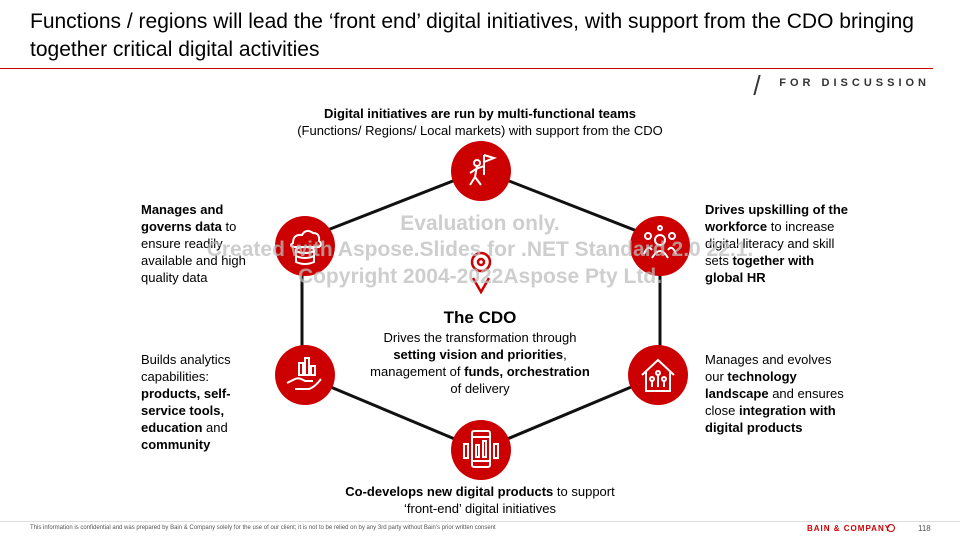 Image resolution: width=960 pixels, height=540 pixels. What do you see at coordinates (527, 371) in the screenshot?
I see `cdo-bold-2: funds, orchestration` at bounding box center [527, 371].